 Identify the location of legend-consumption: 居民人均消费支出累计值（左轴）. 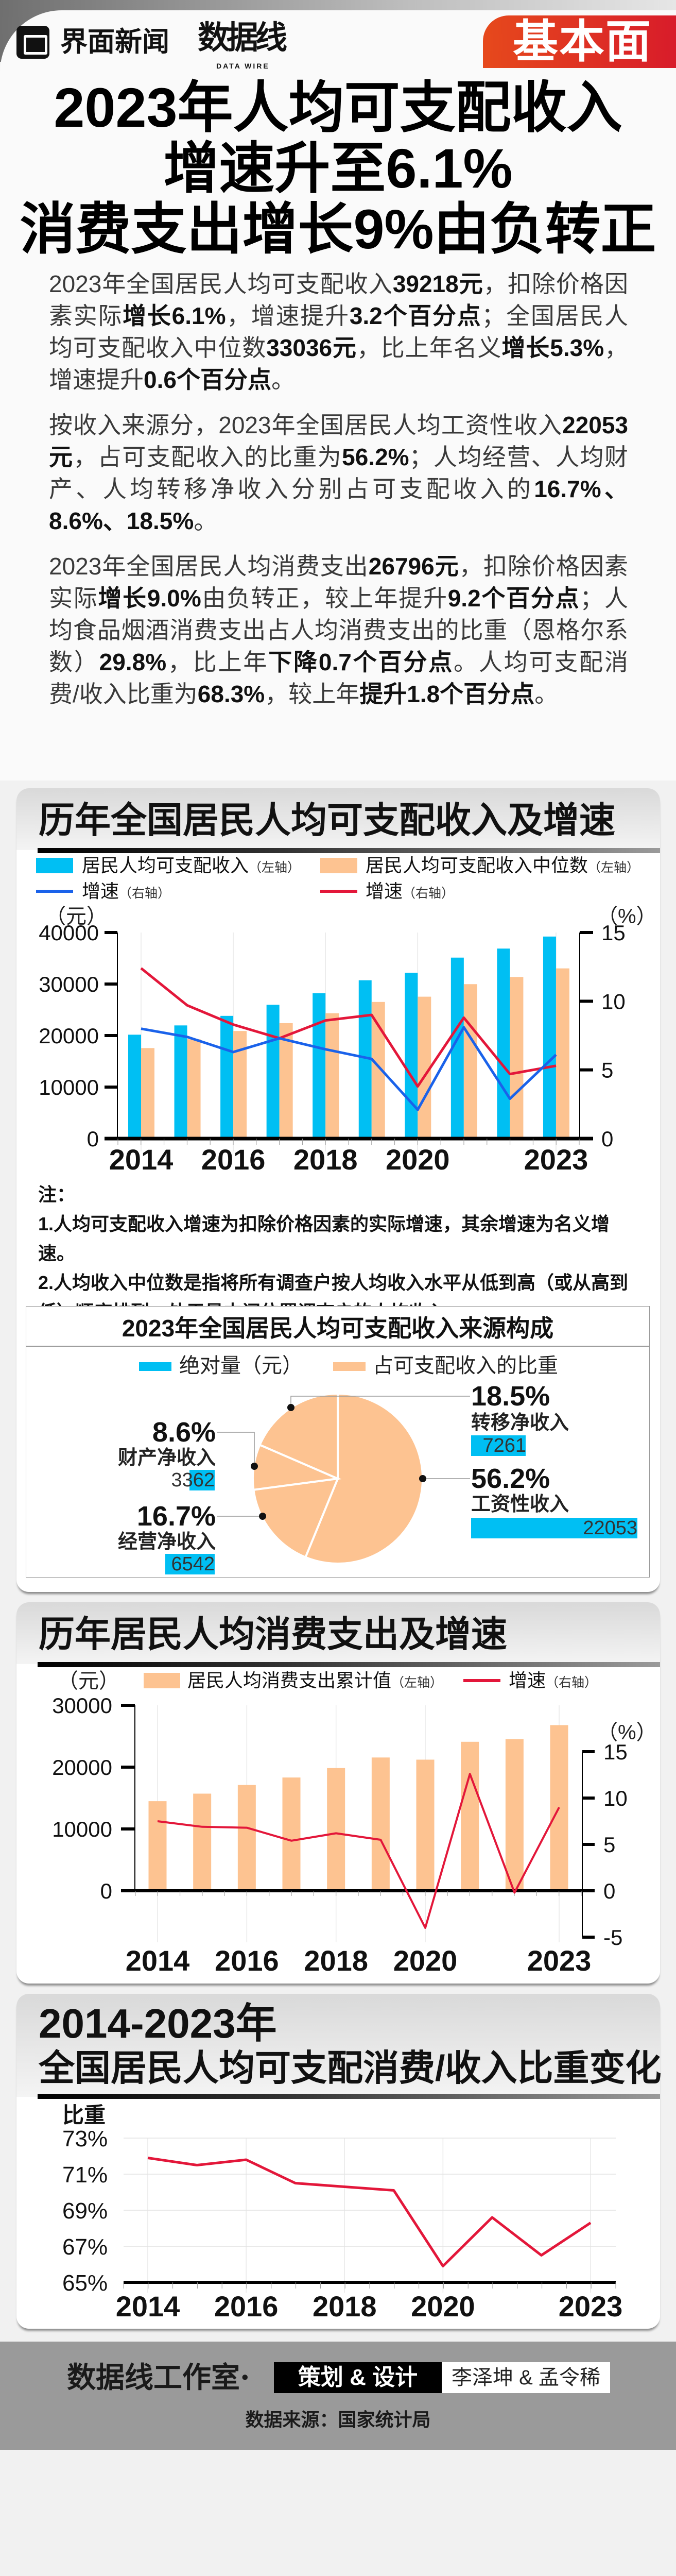
(315, 1680).